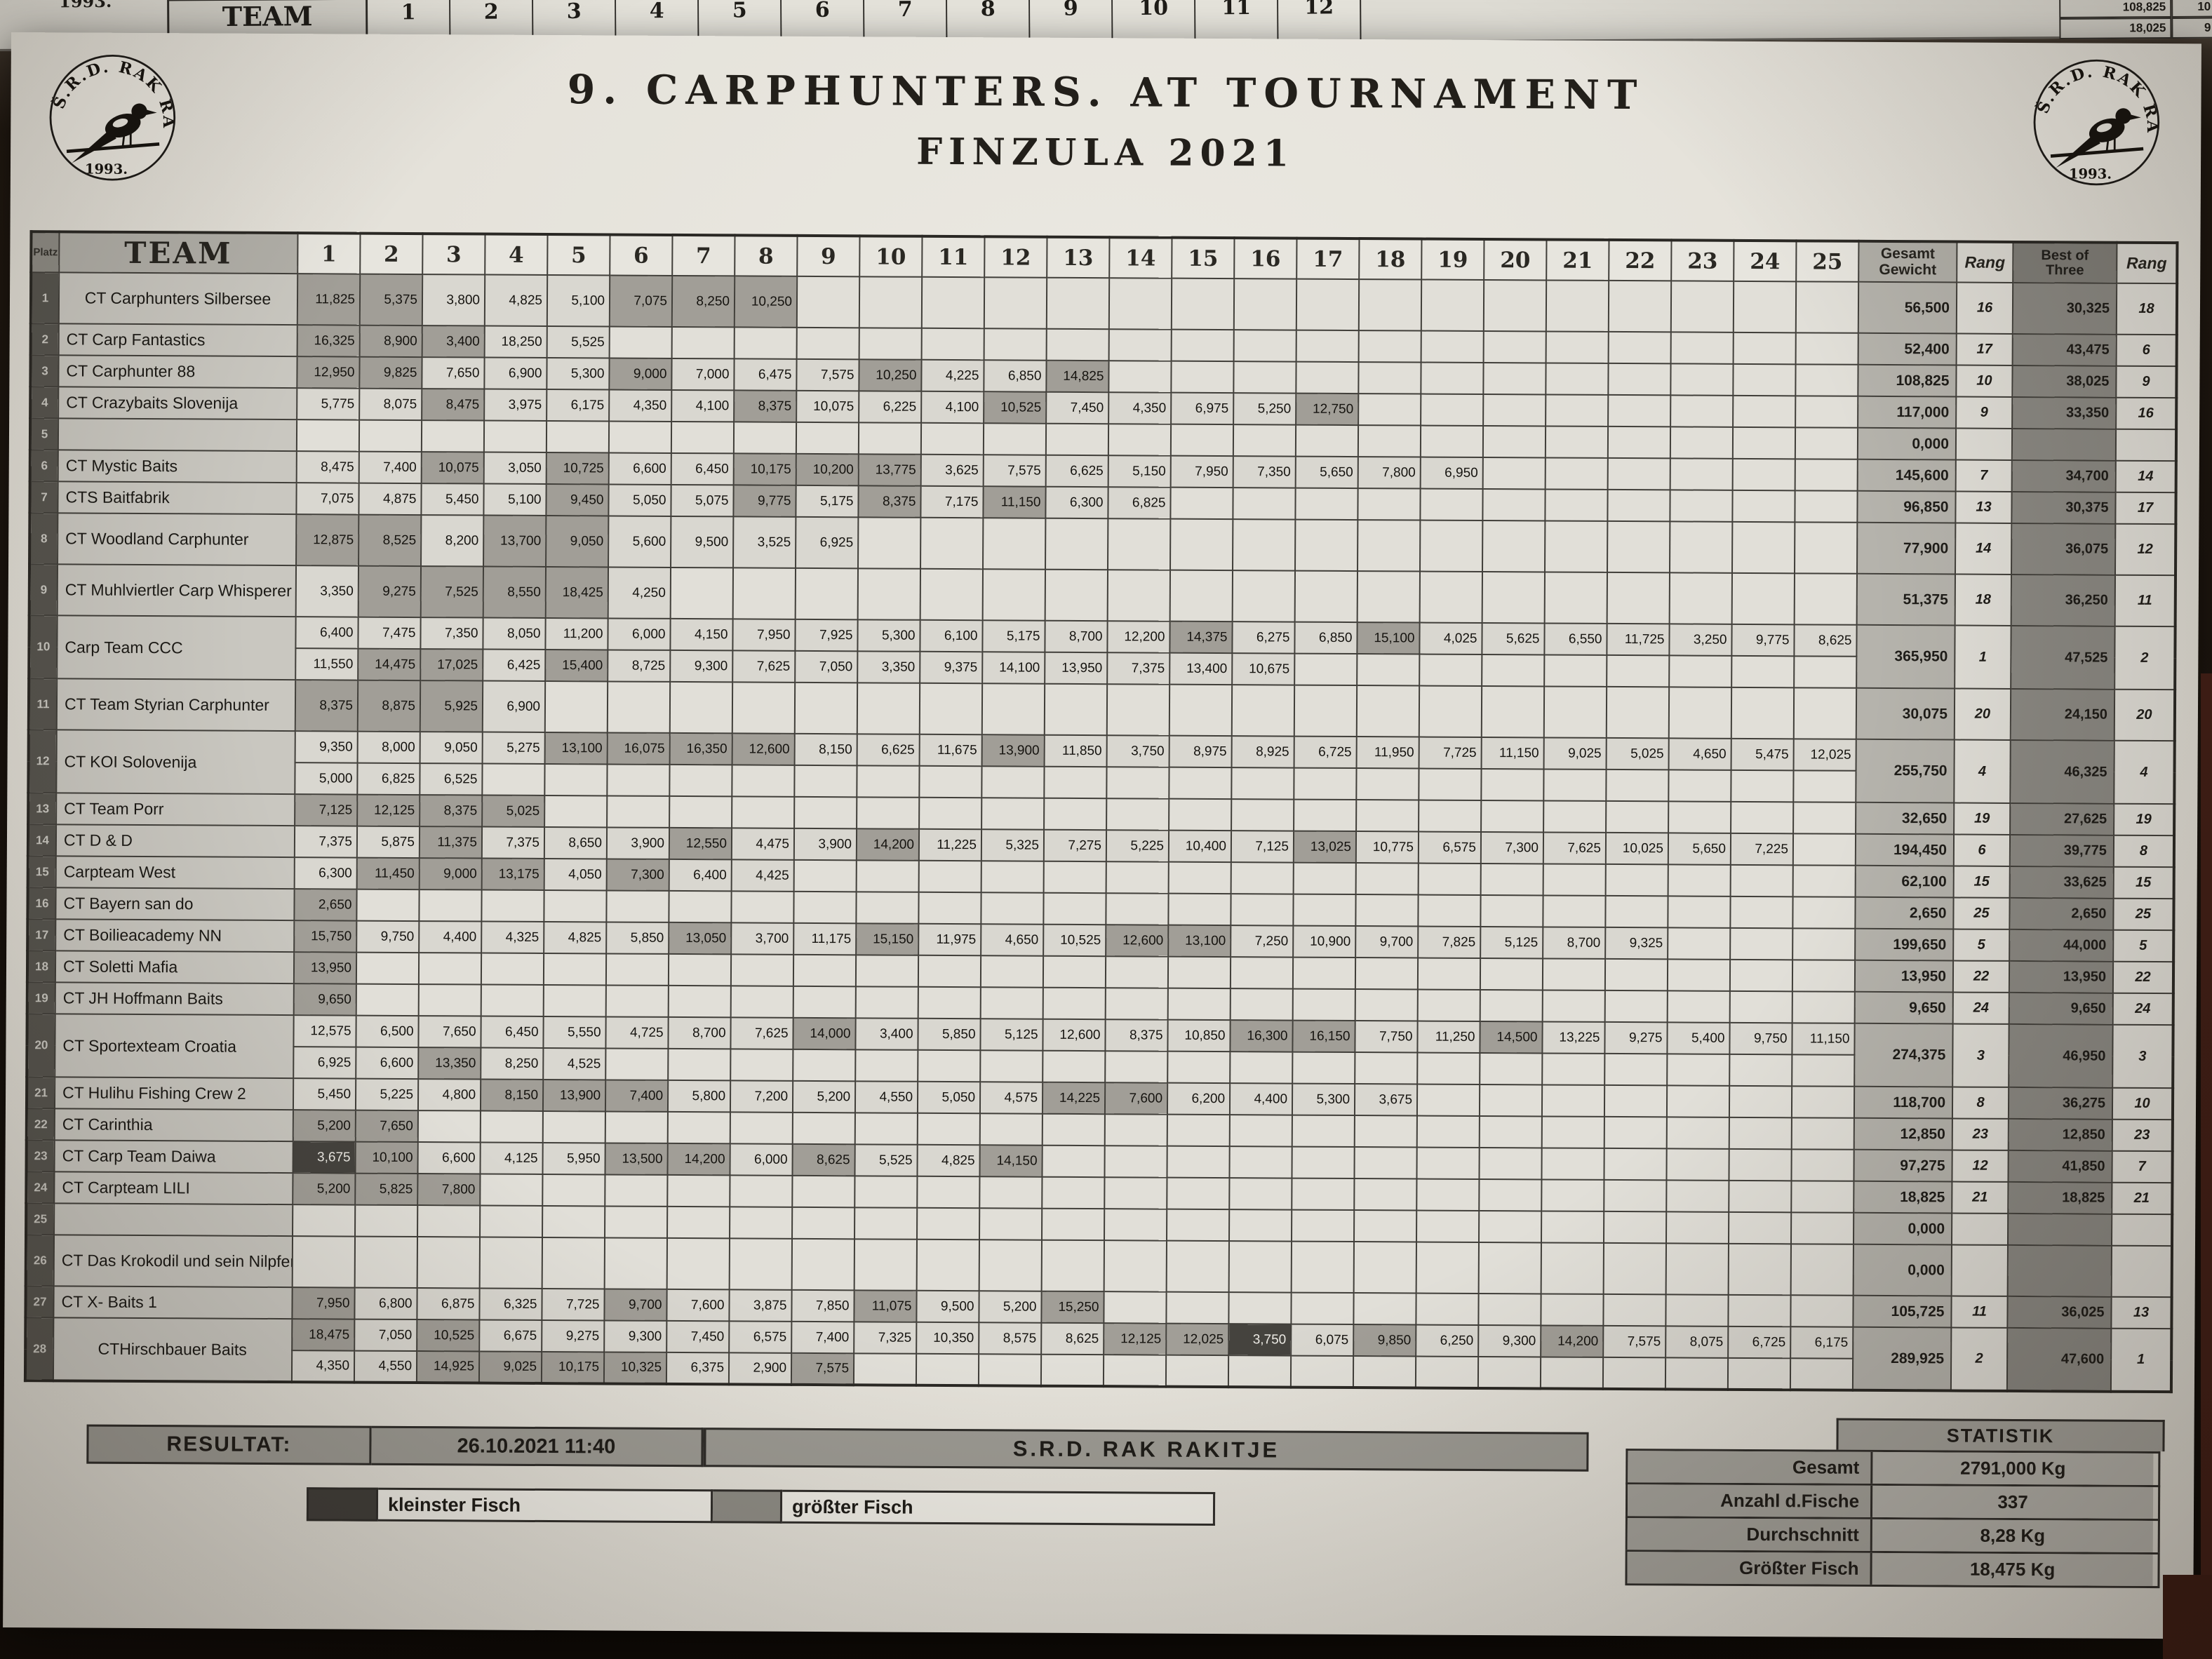 This screenshot has width=2212, height=1659. What do you see at coordinates (827, 542) in the screenshot?
I see `weight-cell: 6,925` at bounding box center [827, 542].